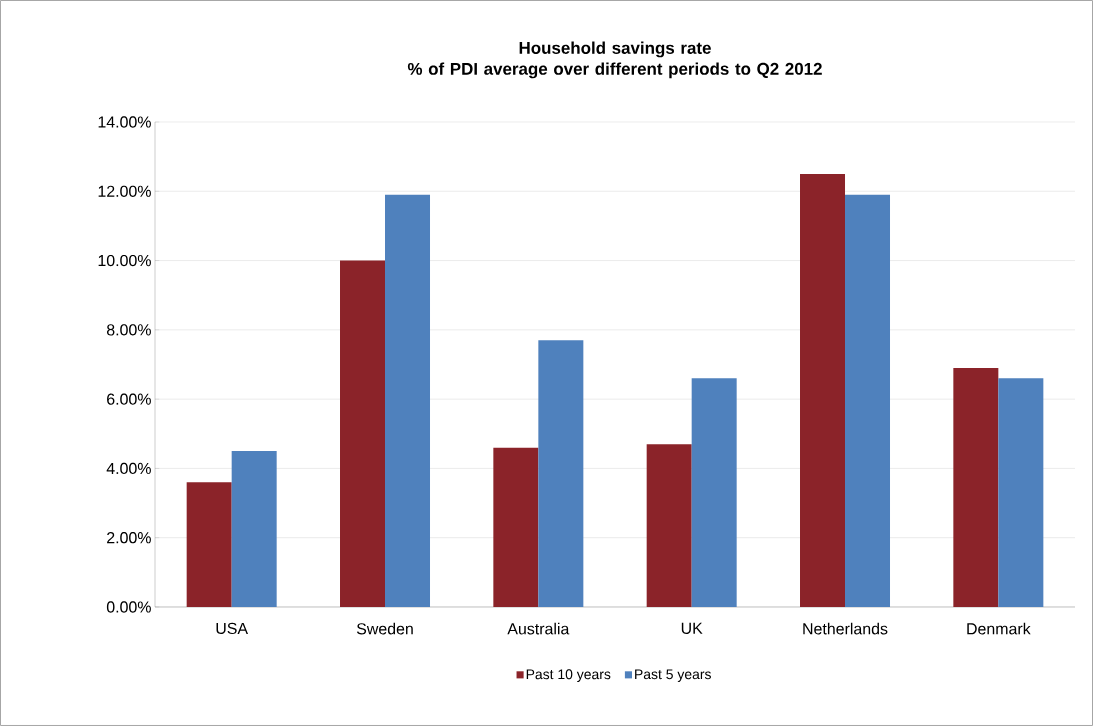 This screenshot has width=1093, height=726. What do you see at coordinates (124, 122) in the screenshot?
I see `y-tick-label: 14.00%` at bounding box center [124, 122].